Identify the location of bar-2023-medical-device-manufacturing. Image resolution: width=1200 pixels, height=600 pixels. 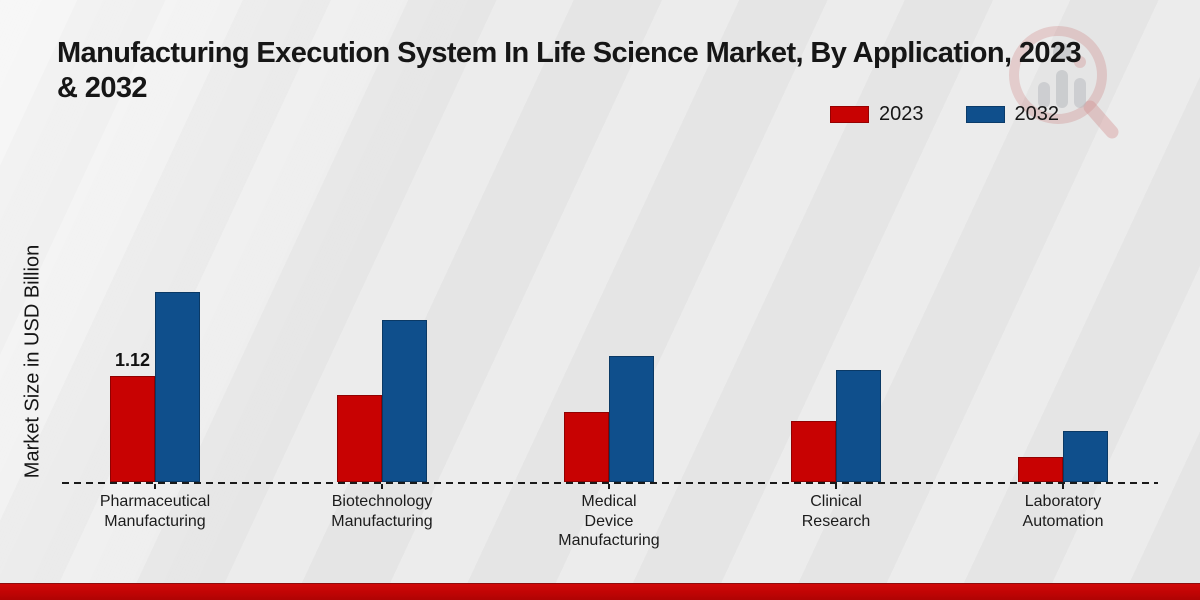
(586, 447).